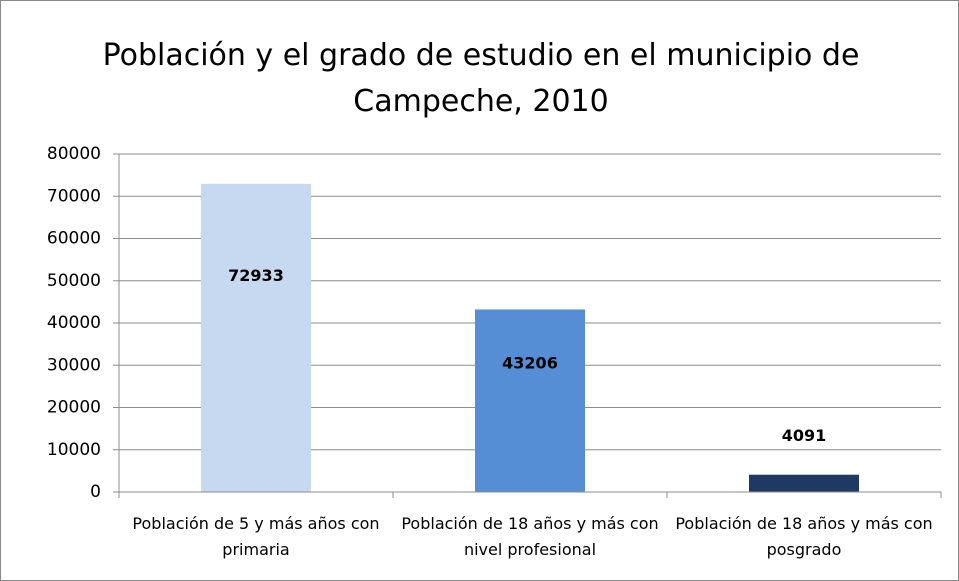 The width and height of the screenshot is (959, 581). What do you see at coordinates (74, 239) in the screenshot?
I see `y-tick-label: 60000` at bounding box center [74, 239].